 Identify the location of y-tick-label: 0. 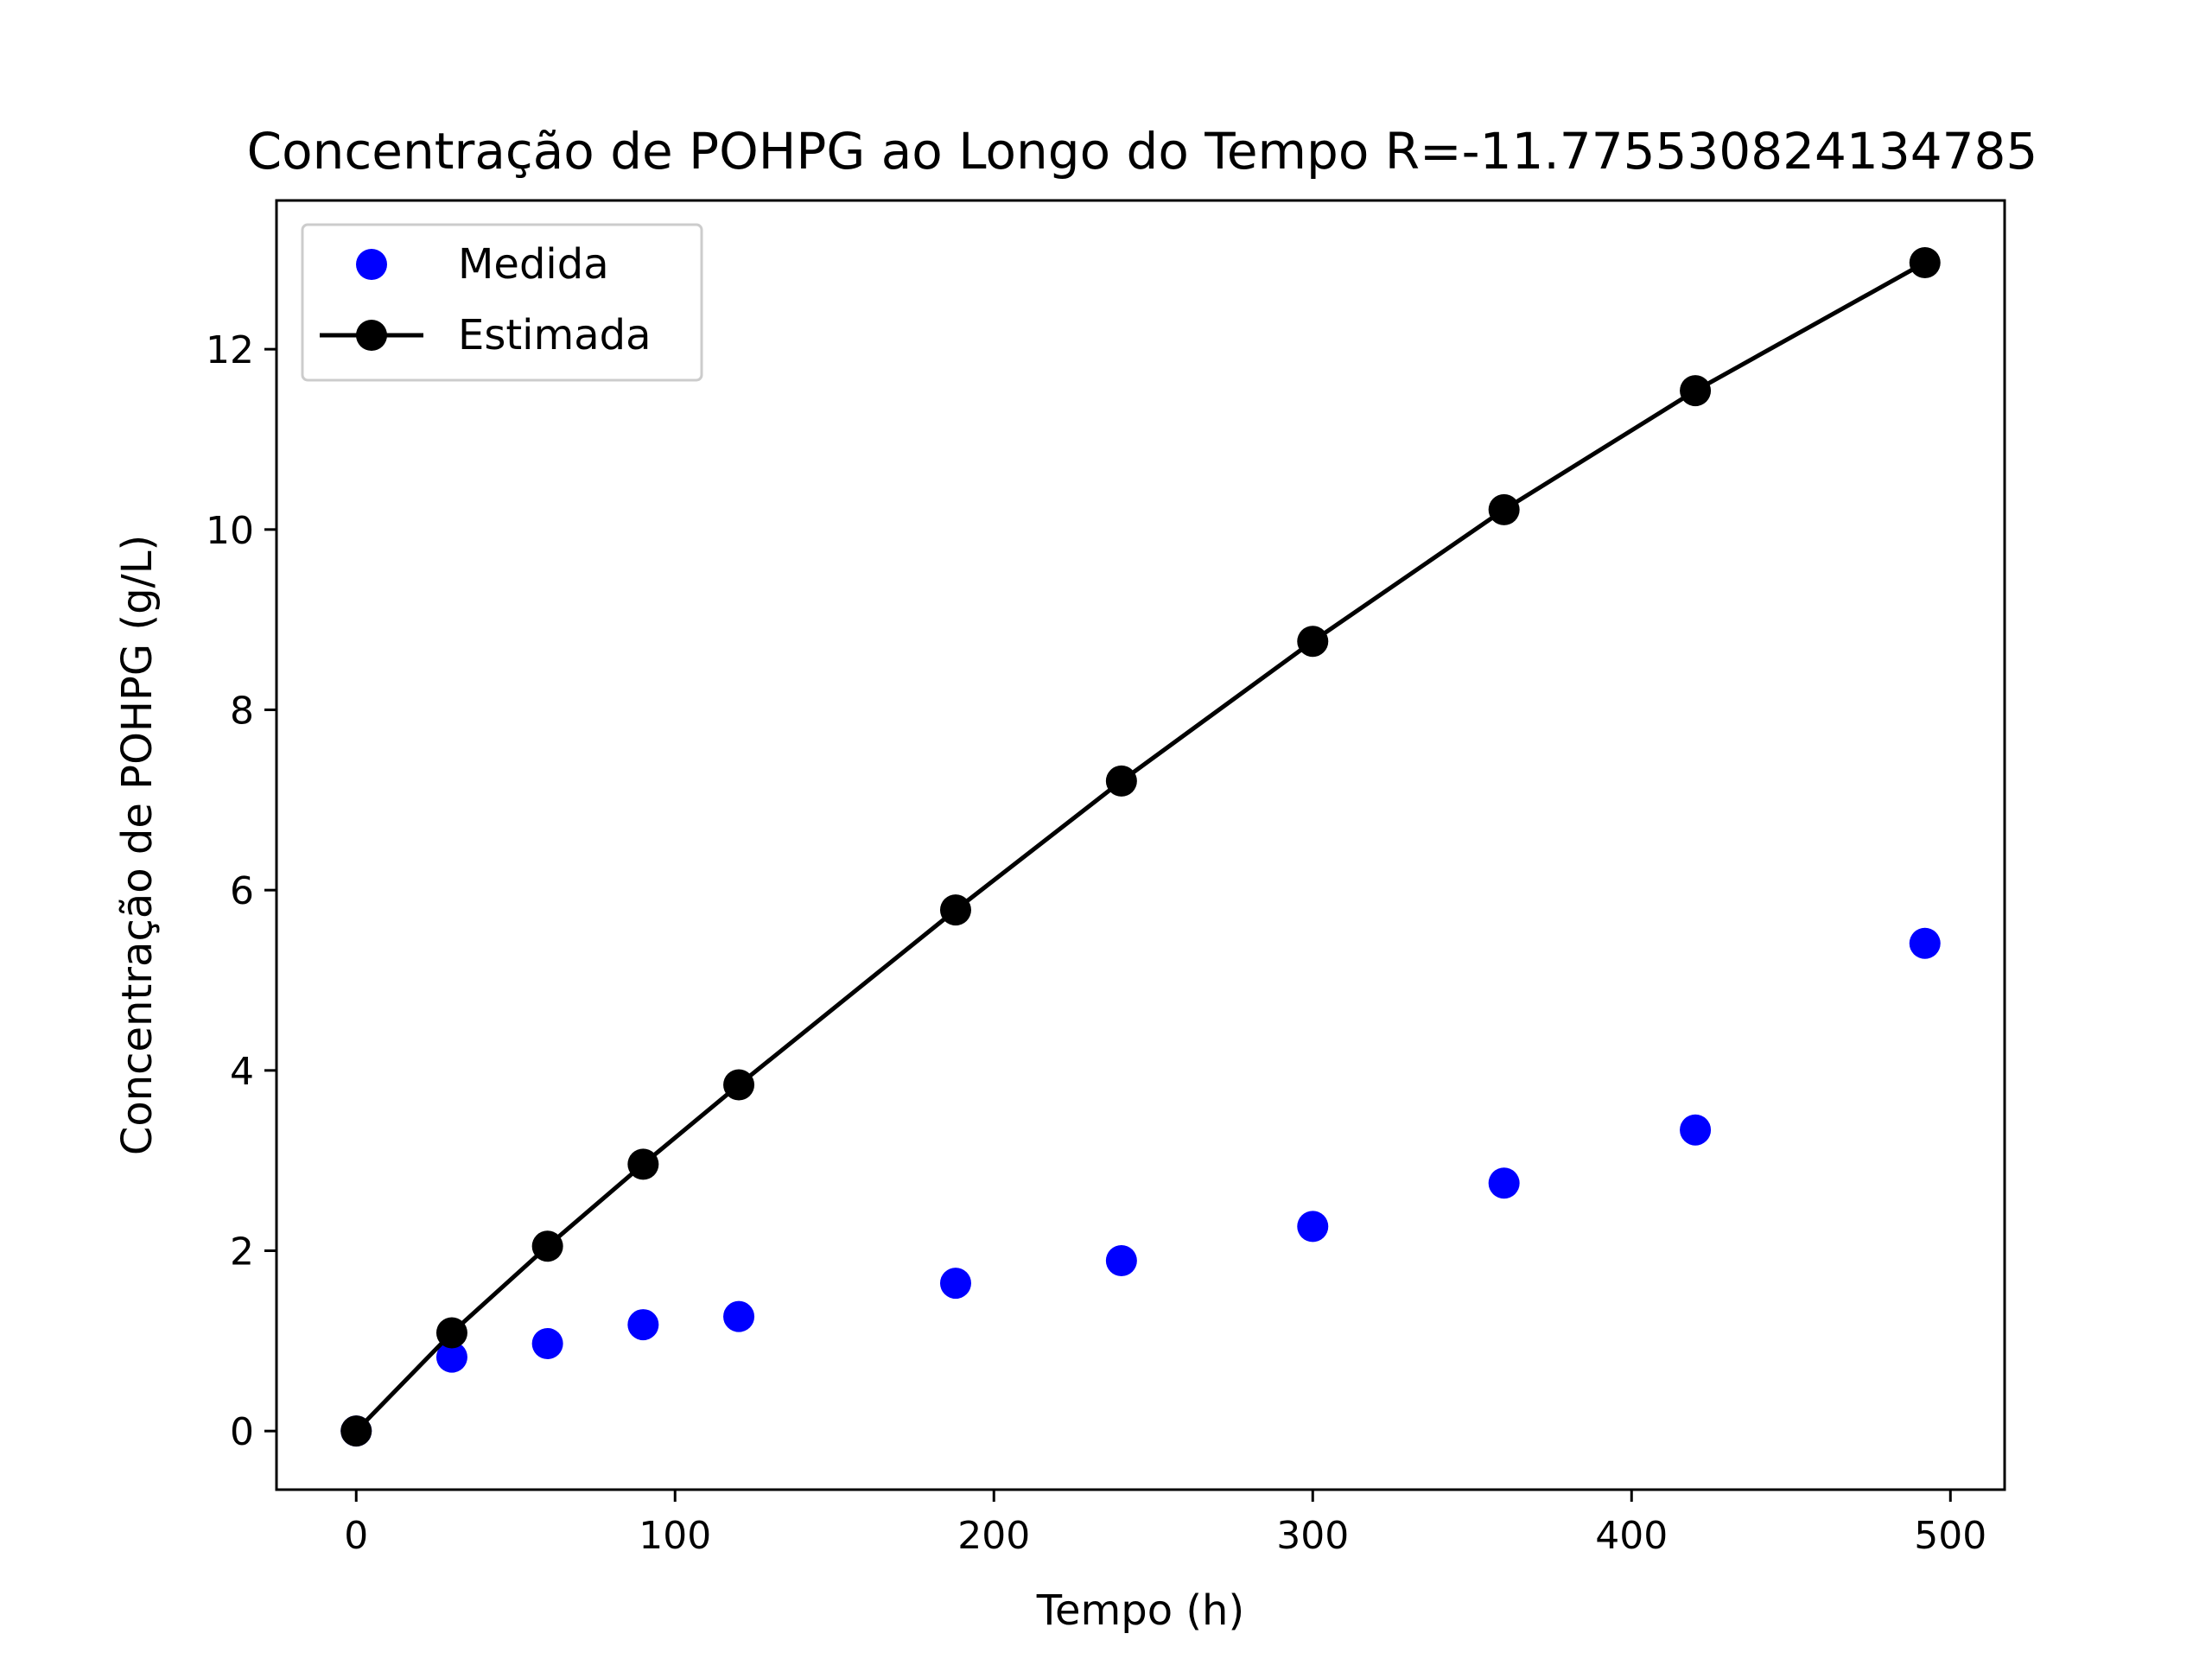
(242, 1432).